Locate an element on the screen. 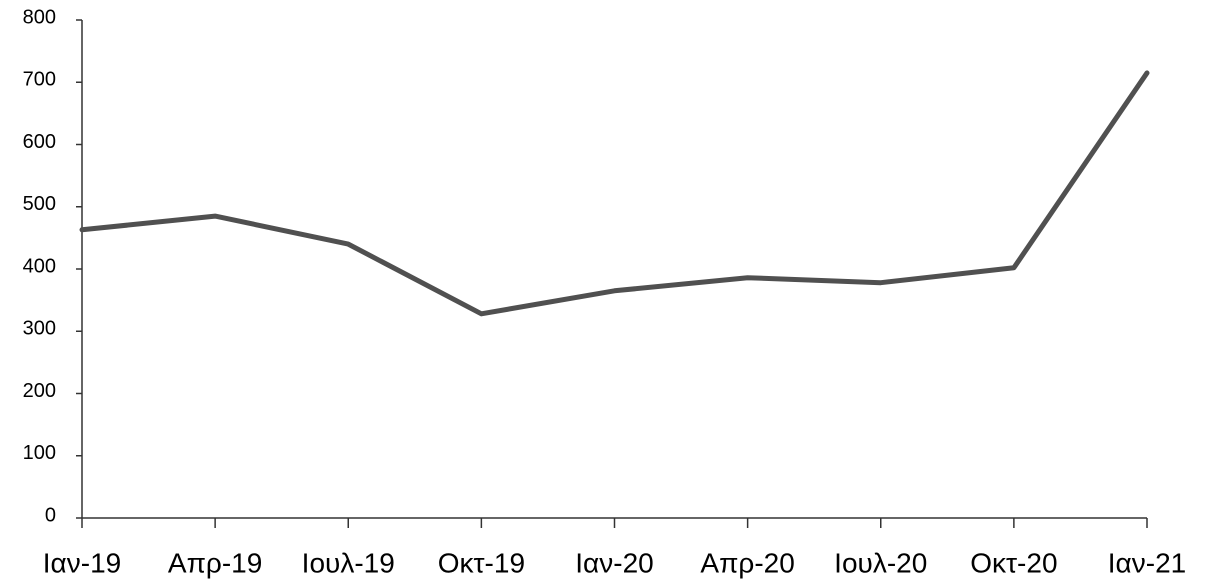 The image size is (1220, 585). y-tick-label: 100 is located at coordinates (39, 453).